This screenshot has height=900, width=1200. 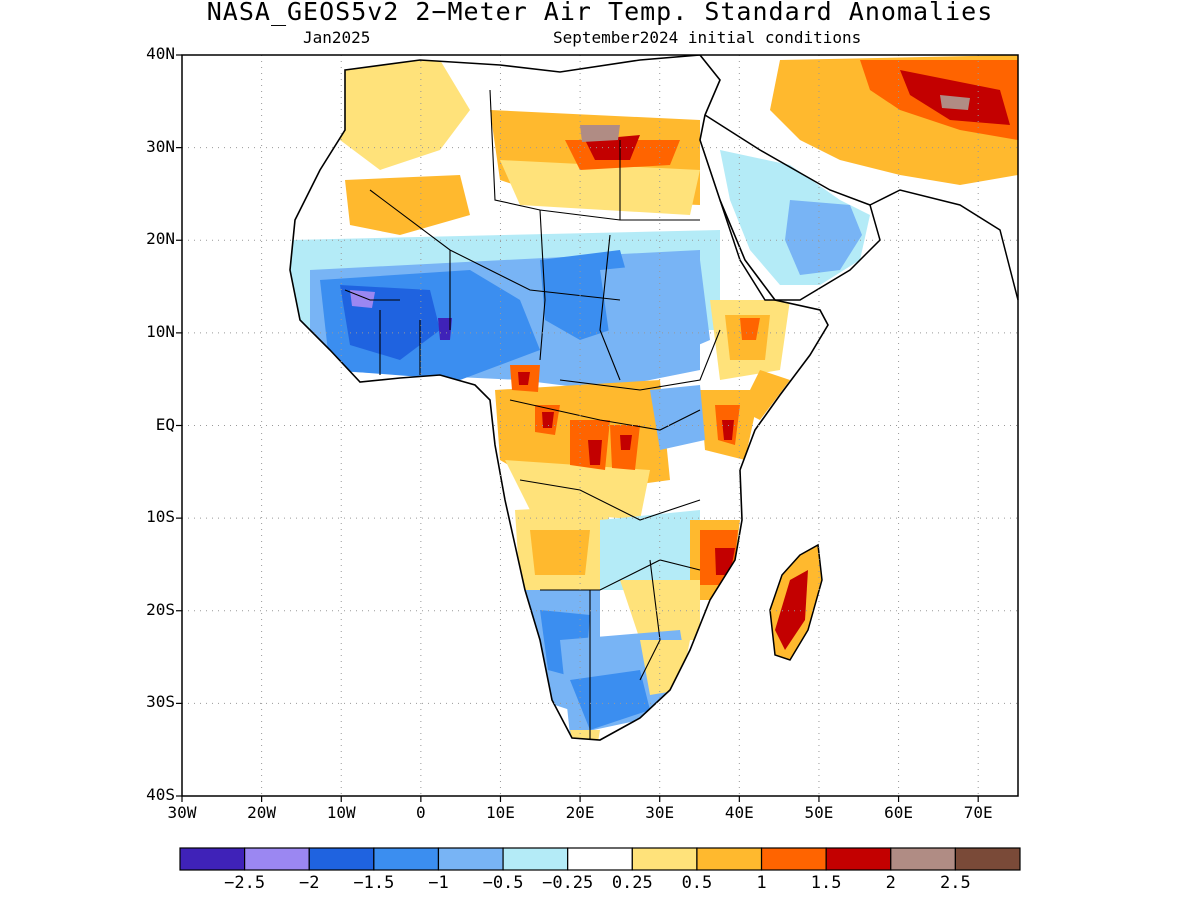 I want to click on kenya-core, so click(x=728, y=430).